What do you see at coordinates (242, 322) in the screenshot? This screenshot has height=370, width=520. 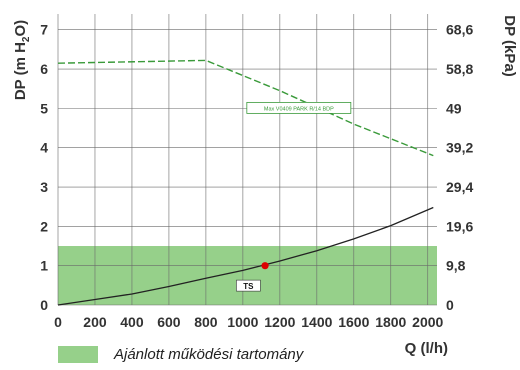 I see `x-tick-label: 1000` at bounding box center [242, 322].